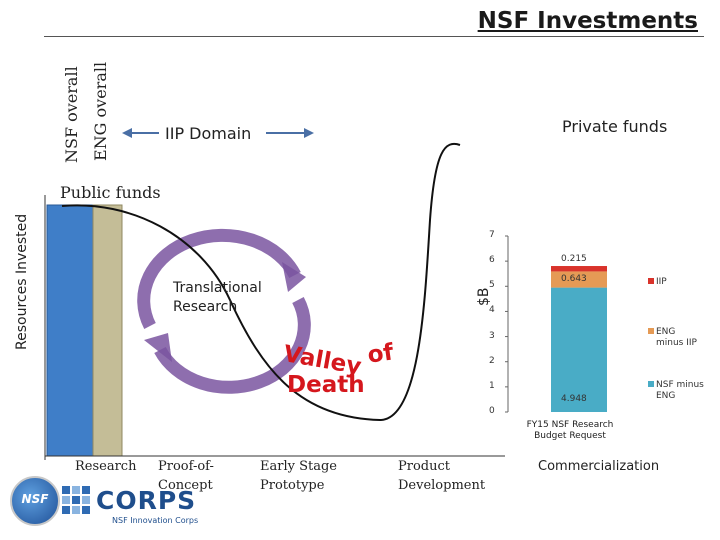  What do you see at coordinates (217, 288) in the screenshot?
I see `translational-line-1: Translational` at bounding box center [217, 288].